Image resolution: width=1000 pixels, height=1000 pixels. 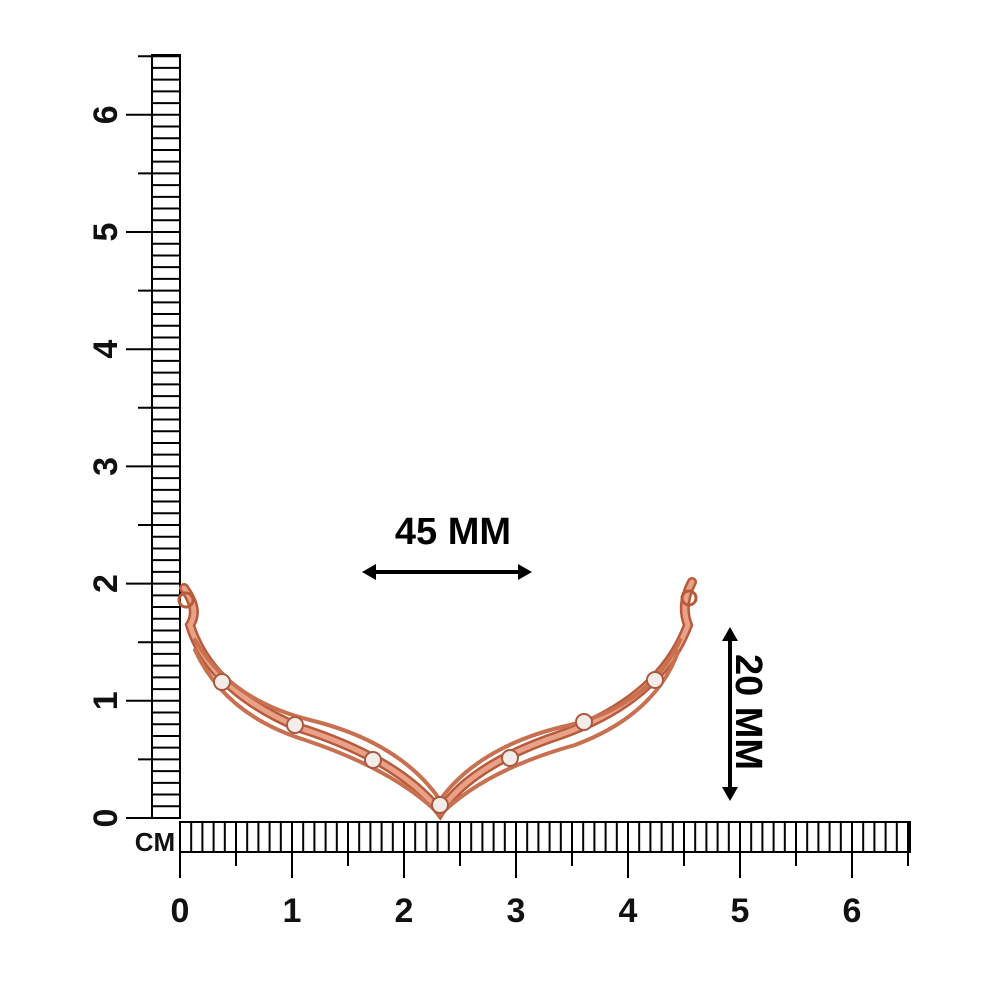 I want to click on height-arrow, so click(x=730, y=714).